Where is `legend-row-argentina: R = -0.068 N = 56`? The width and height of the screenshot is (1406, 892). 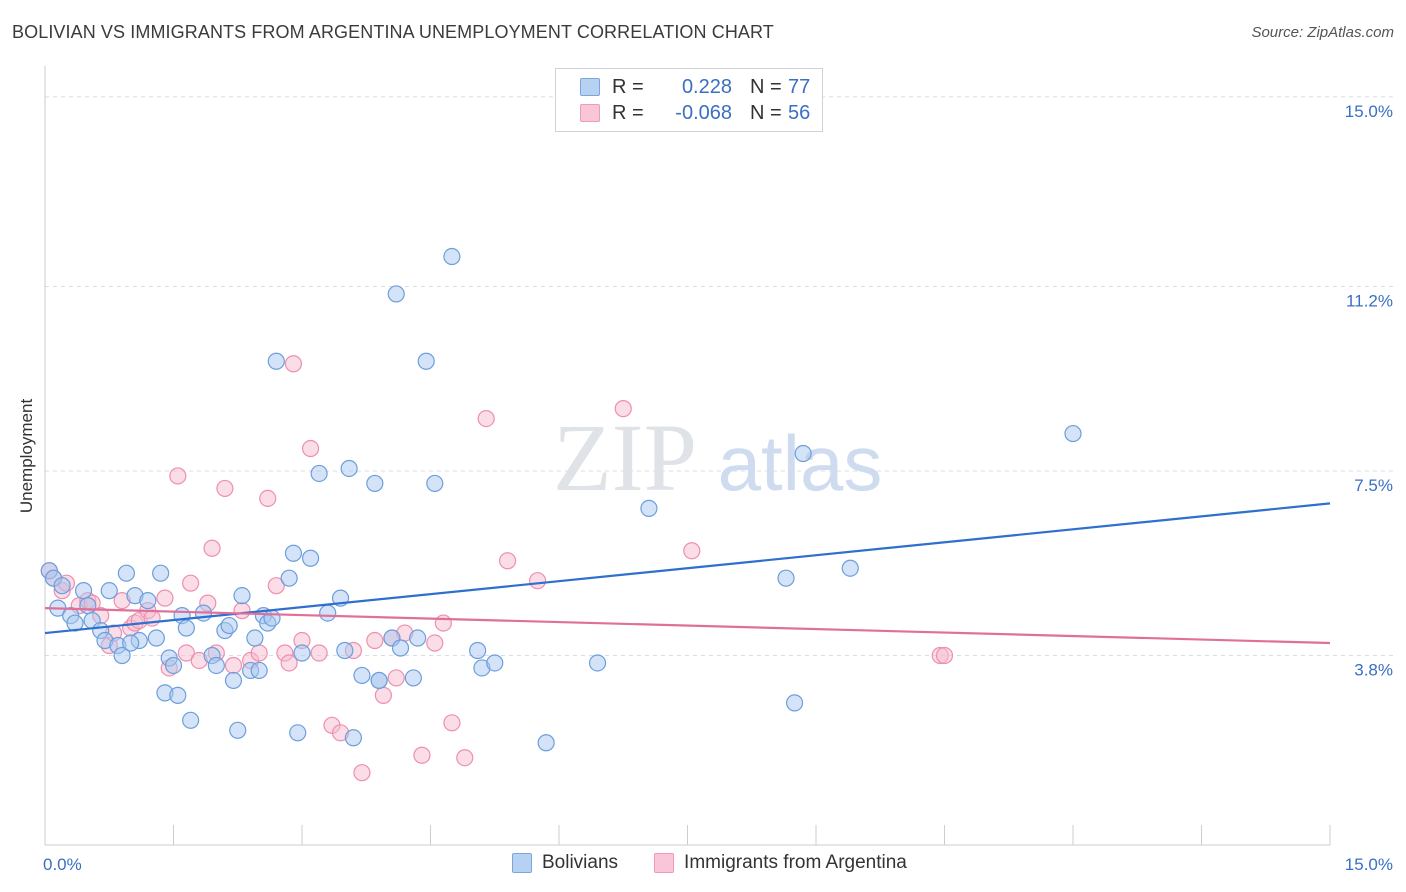
legend-row-argentina: R = -0.068 N = 56 is located at coordinates (695, 113).